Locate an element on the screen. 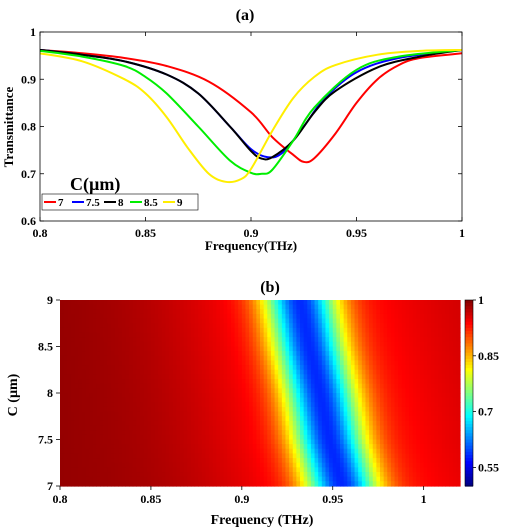 The height and width of the screenshot is (530, 505). colorbar-segment is located at coordinates (469, 475).